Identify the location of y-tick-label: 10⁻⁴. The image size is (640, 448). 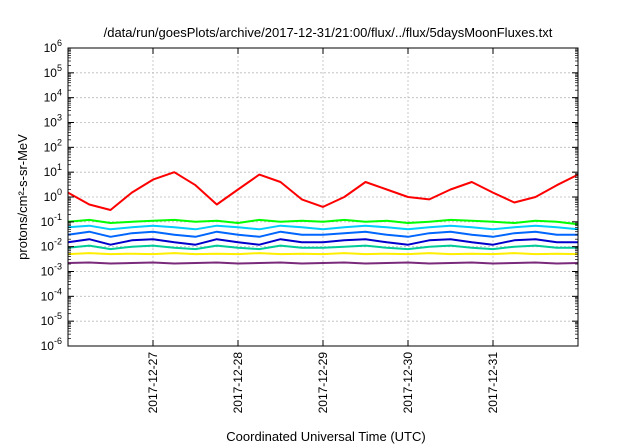
(51, 294).